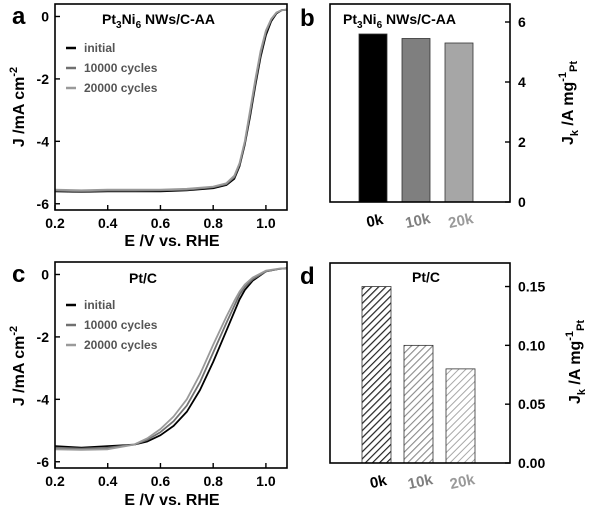  Describe the element at coordinates (399, 21) in the screenshot. I see `panel-b-title: Pt3Ni6 NWs/C-AA` at that location.